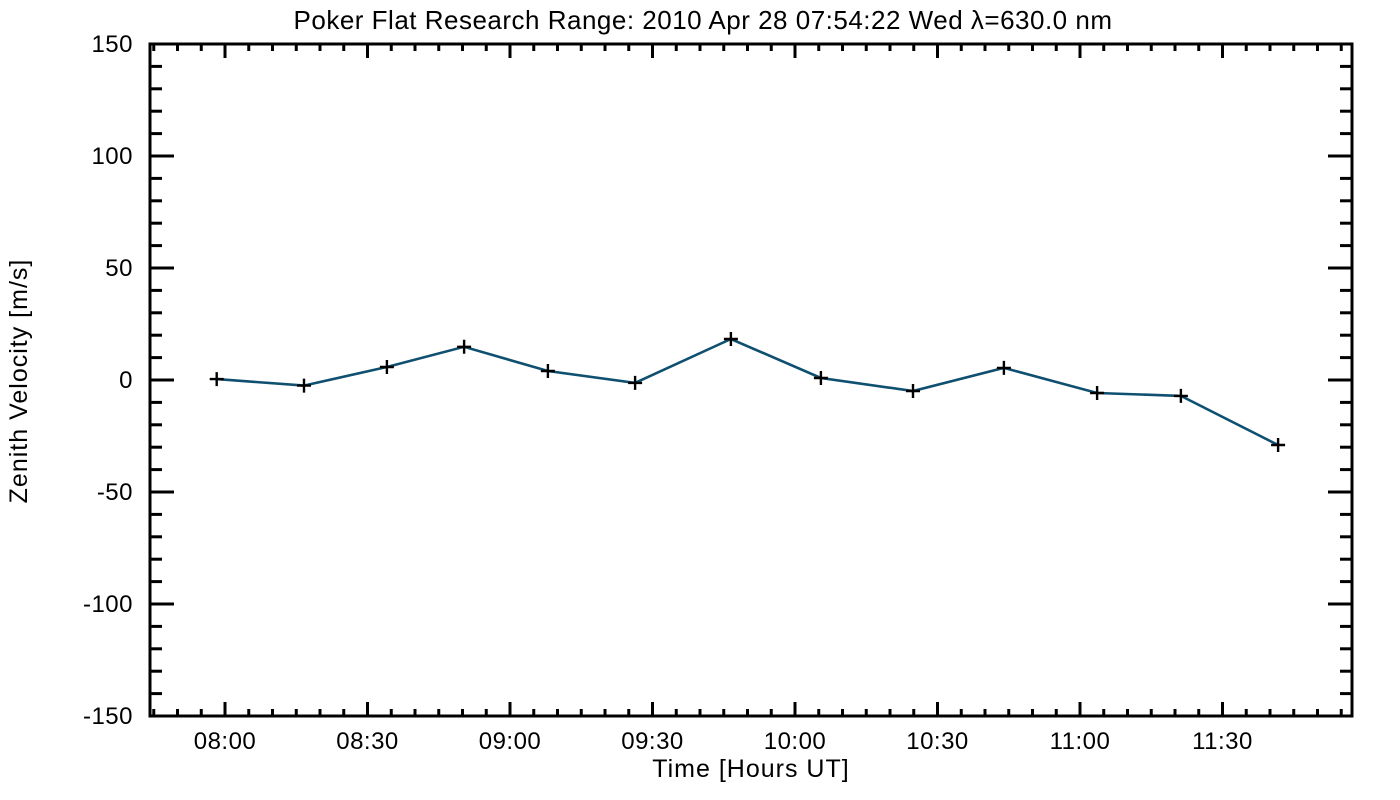 Image resolution: width=1400 pixels, height=800 pixels. What do you see at coordinates (115, 492) in the screenshot?
I see `y-tick-label: -50` at bounding box center [115, 492].